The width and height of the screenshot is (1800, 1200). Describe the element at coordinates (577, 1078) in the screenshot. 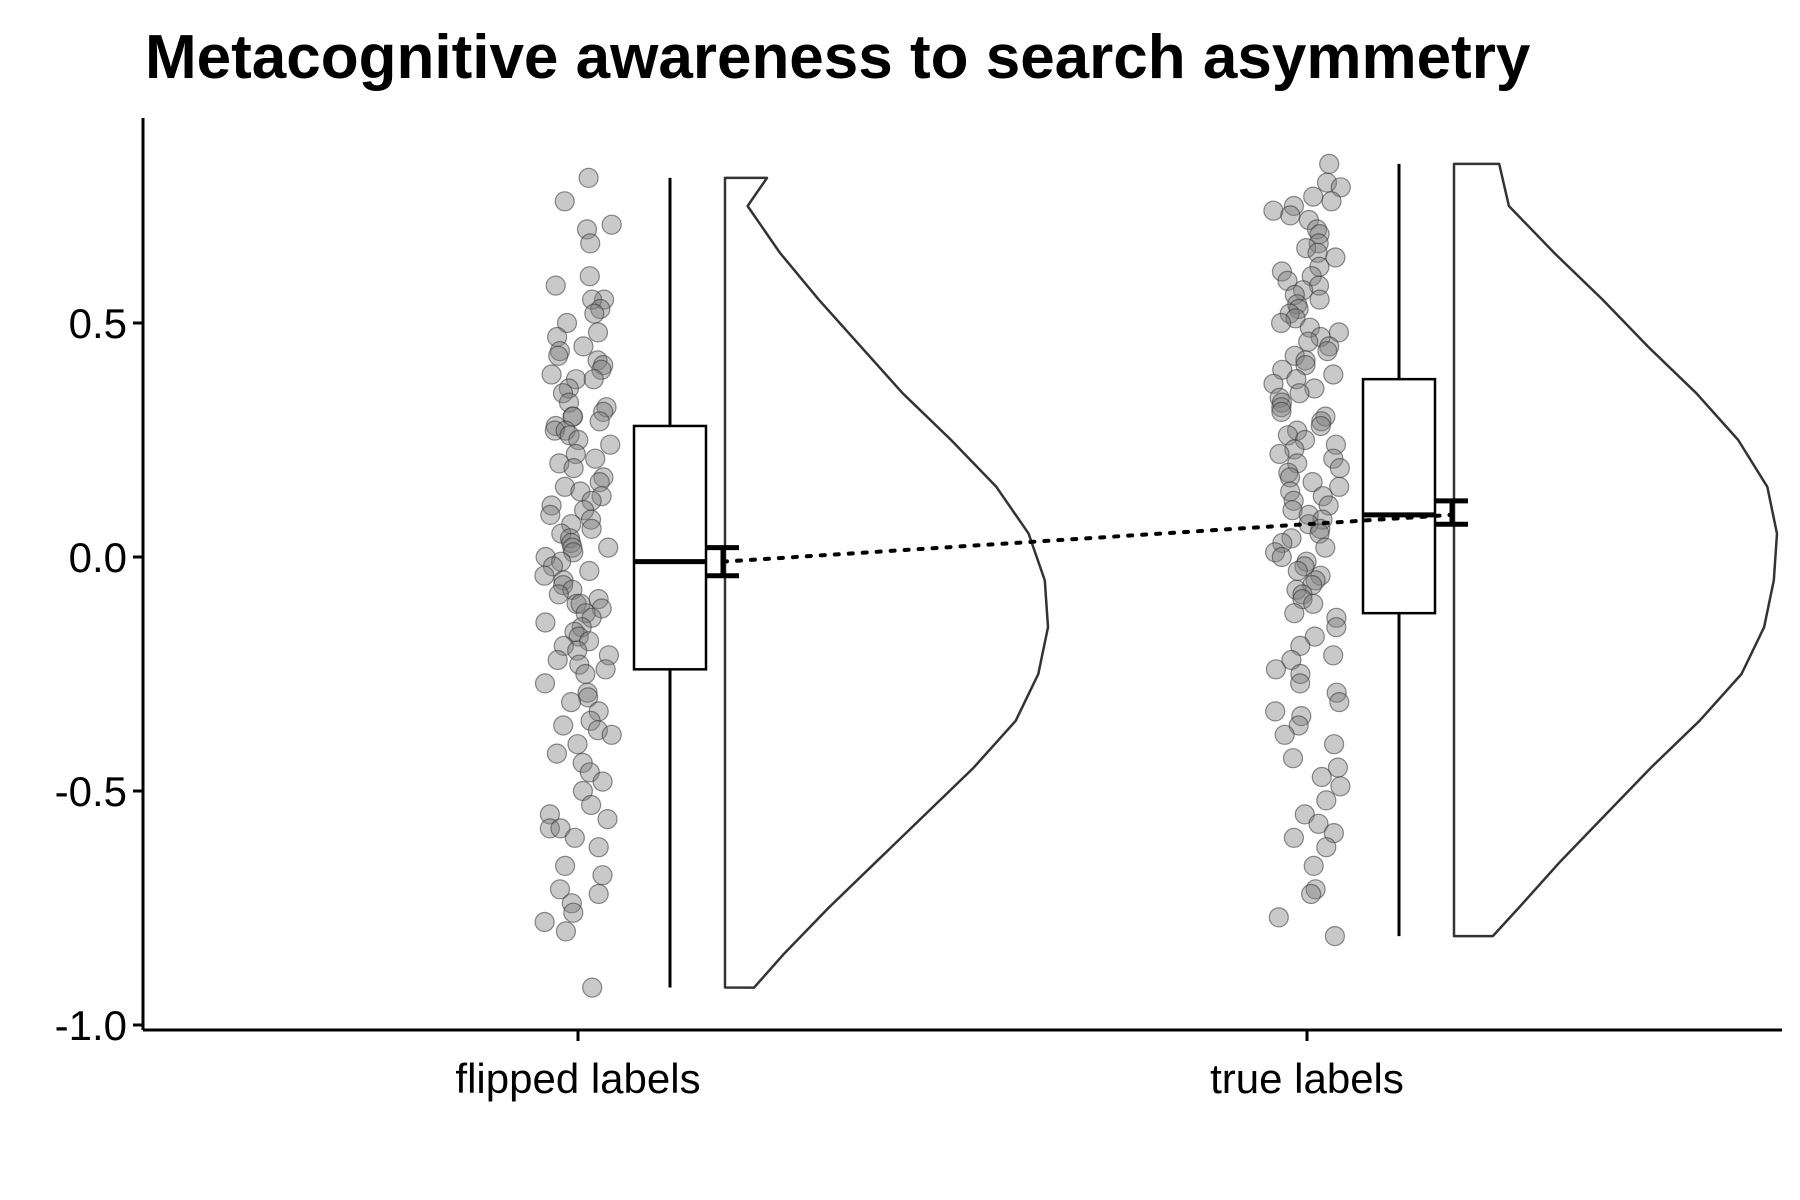

I see `x-tick-label: flipped labels` at that location.